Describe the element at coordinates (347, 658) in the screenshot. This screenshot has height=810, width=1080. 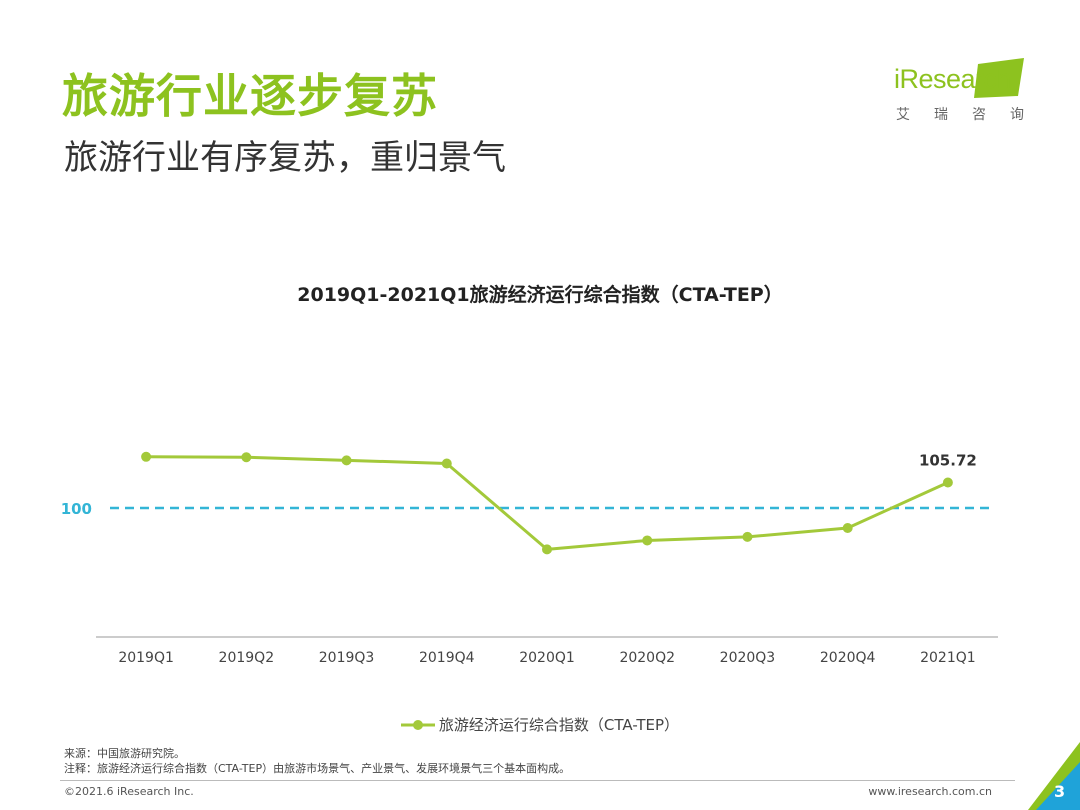
I see `x-tick-label: 2019Q3` at that location.